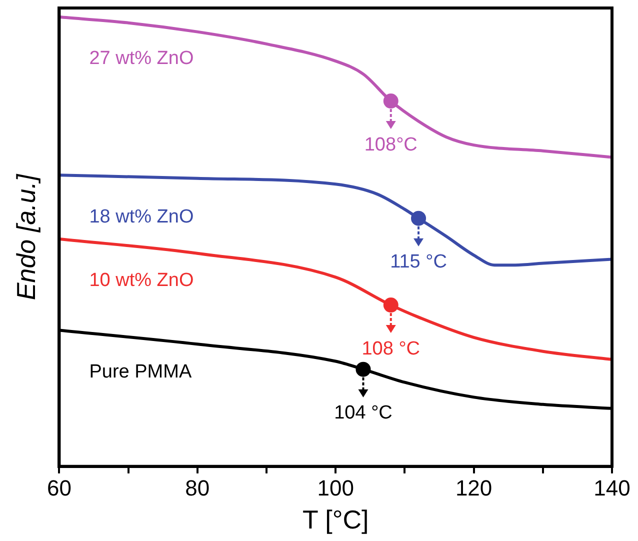 This screenshot has height=541, width=638. Describe the element at coordinates (363, 413) in the screenshot. I see `annotation: 104 °C` at that location.